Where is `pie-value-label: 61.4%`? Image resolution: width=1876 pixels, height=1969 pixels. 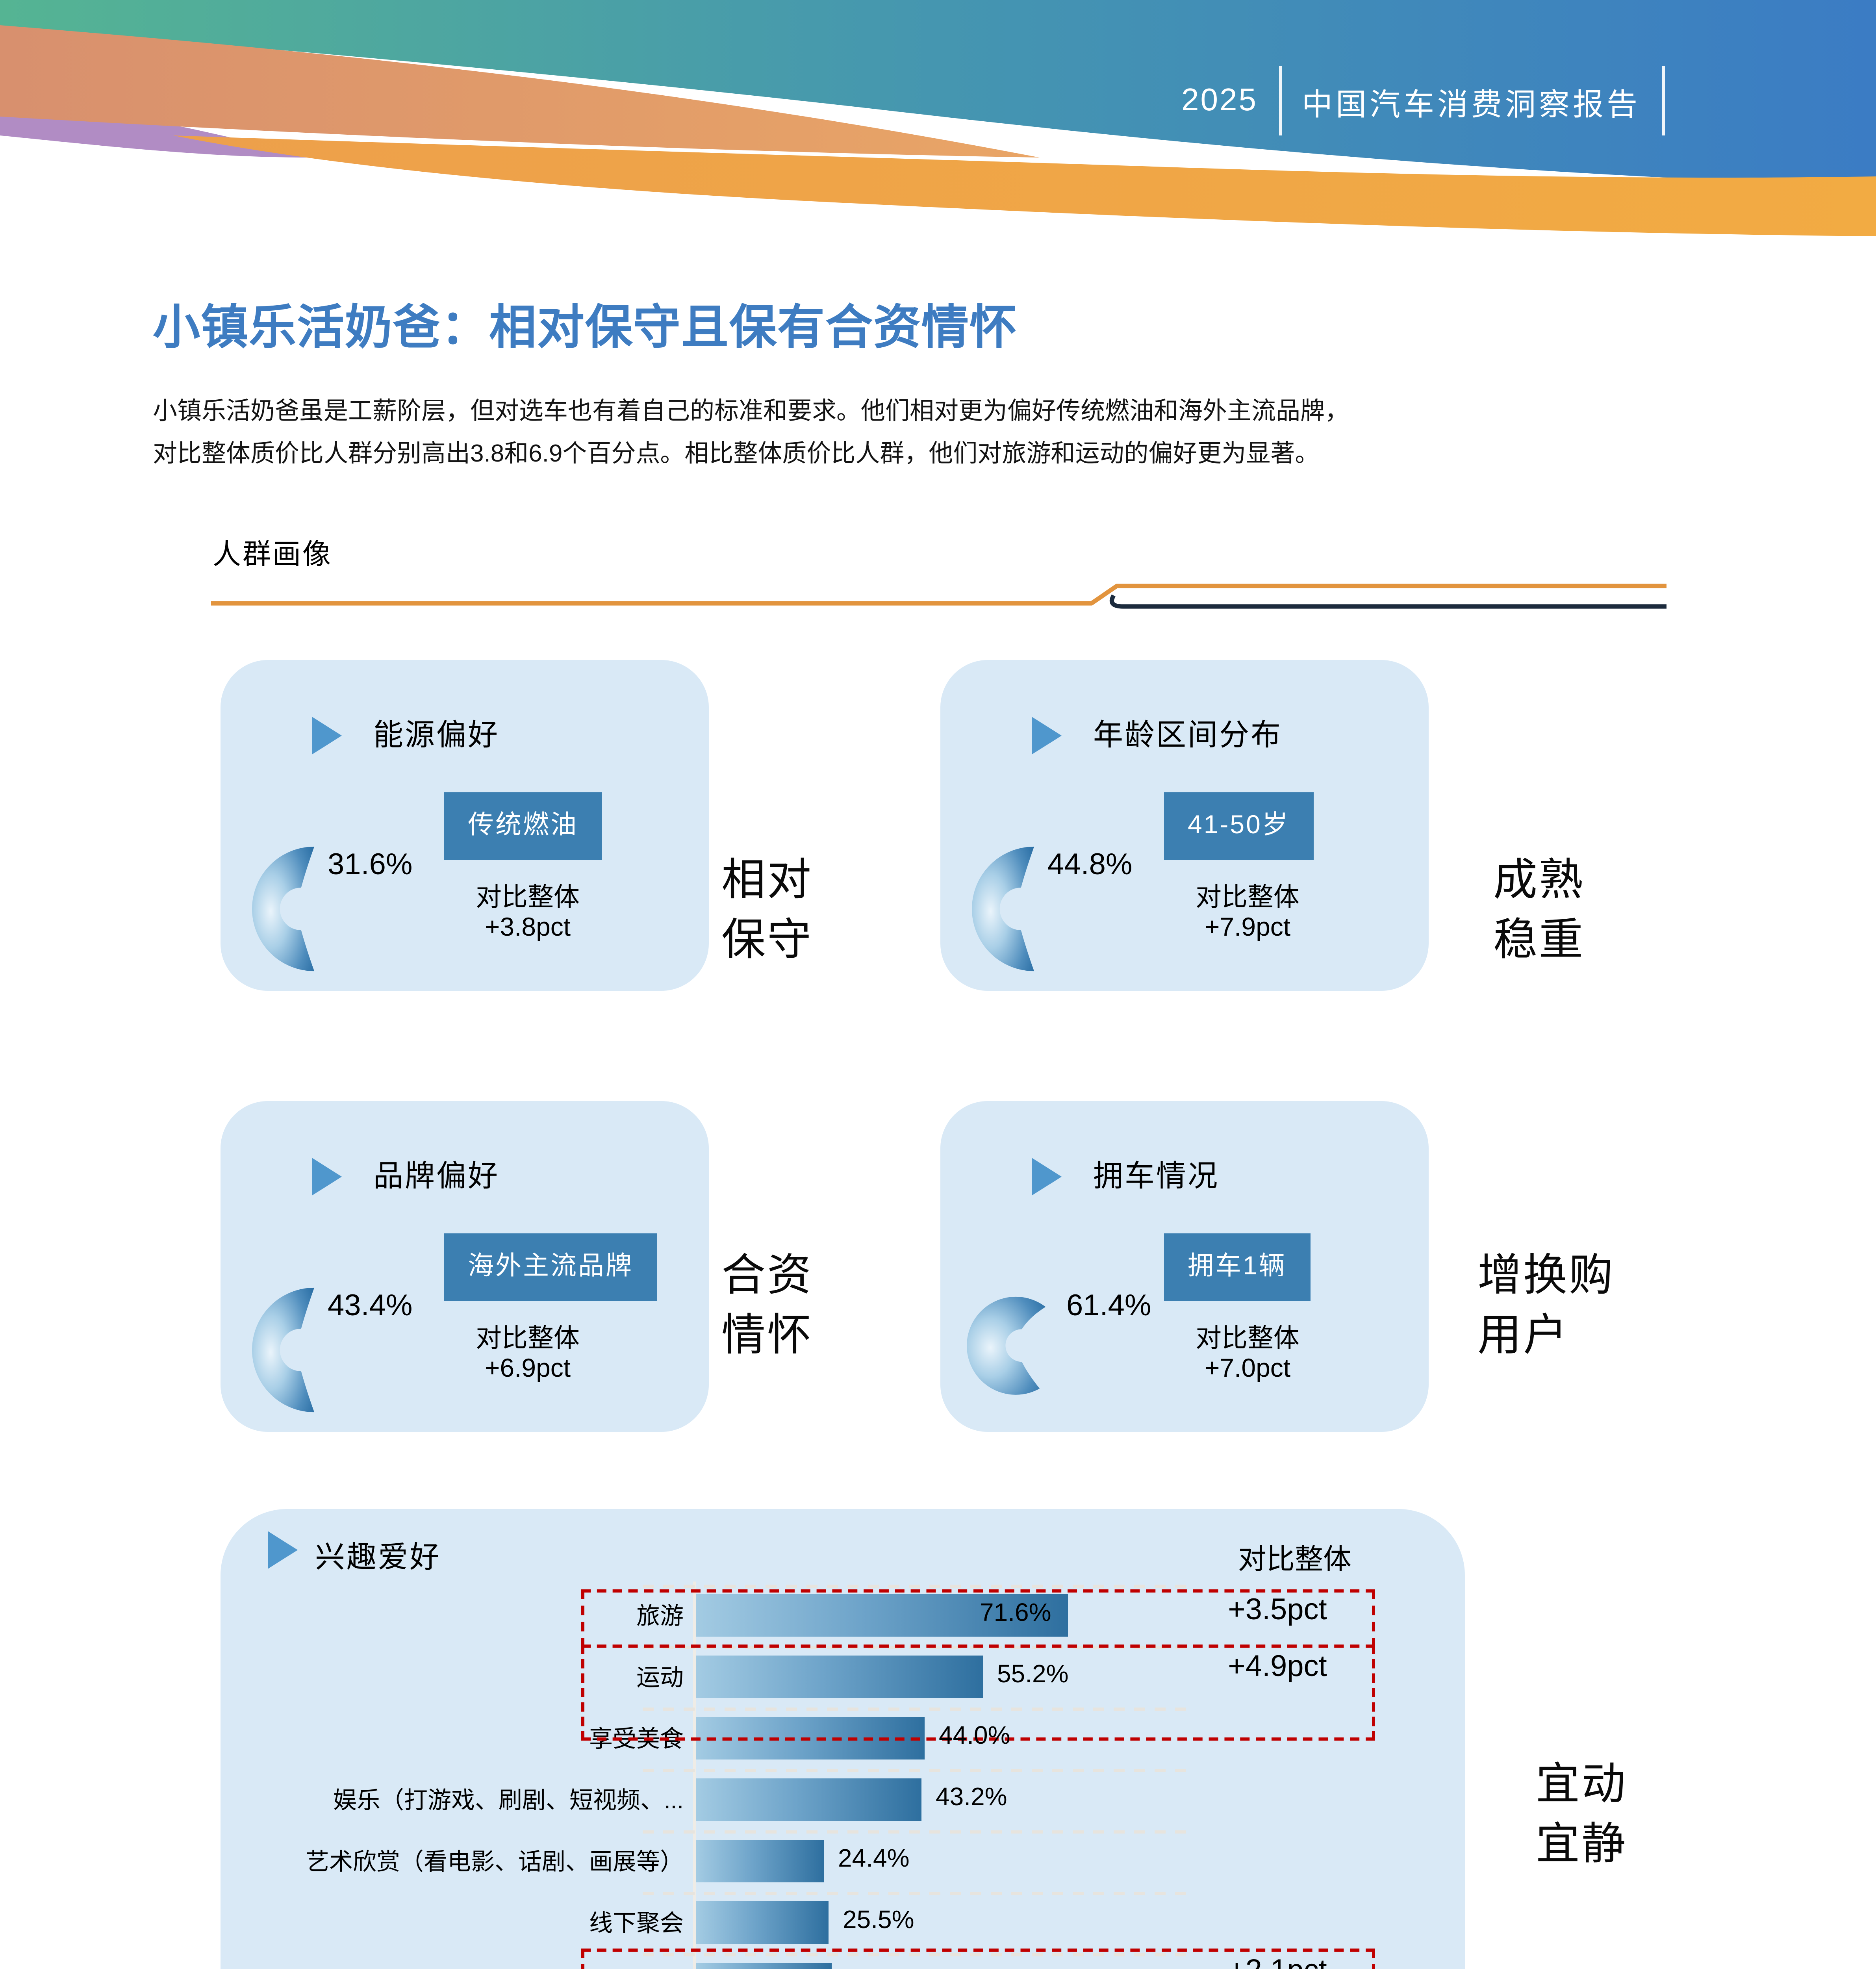
pie-value-label: 61.4% is located at coordinates (1108, 1306).